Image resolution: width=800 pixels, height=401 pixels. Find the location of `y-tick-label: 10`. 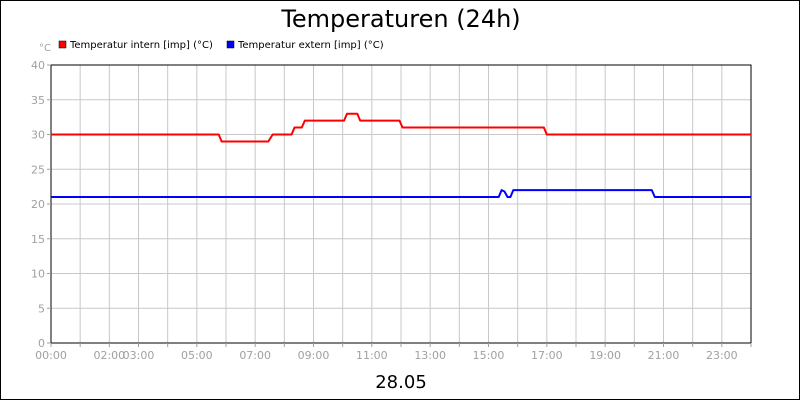

y-tick-label: 10 is located at coordinates (38, 274).